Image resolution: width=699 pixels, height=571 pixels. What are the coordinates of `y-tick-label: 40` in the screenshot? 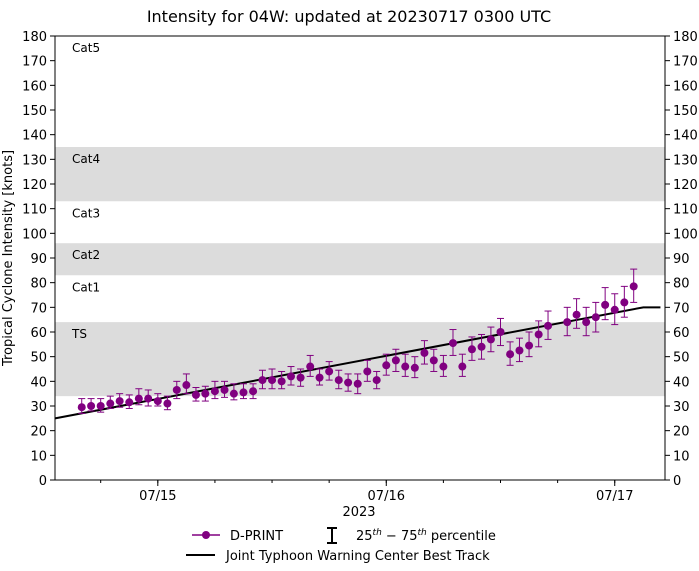 It's located at (38, 382).